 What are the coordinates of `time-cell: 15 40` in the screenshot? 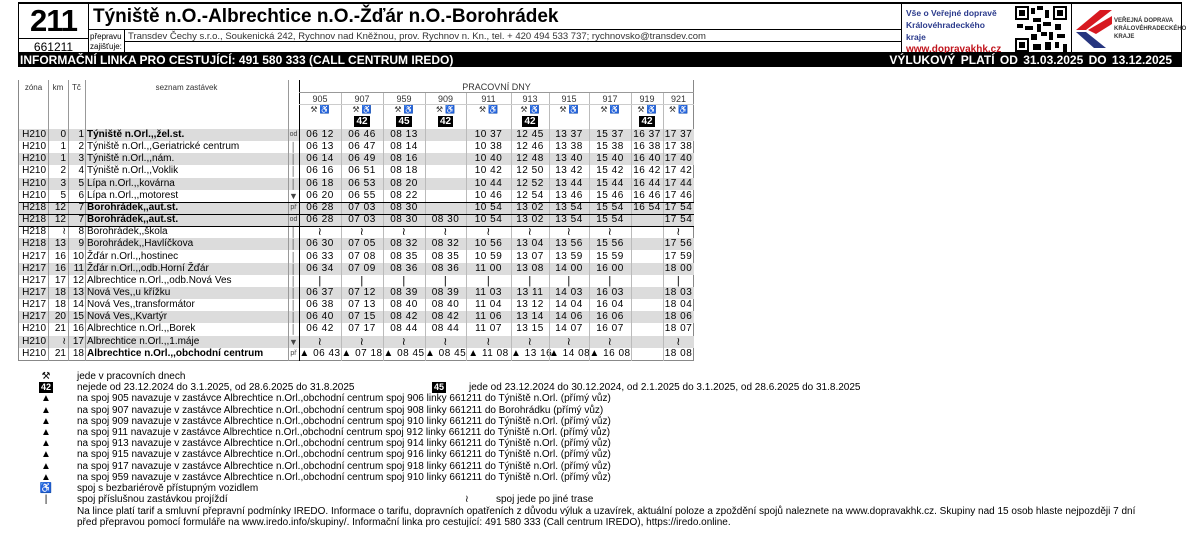 It's located at (610, 159).